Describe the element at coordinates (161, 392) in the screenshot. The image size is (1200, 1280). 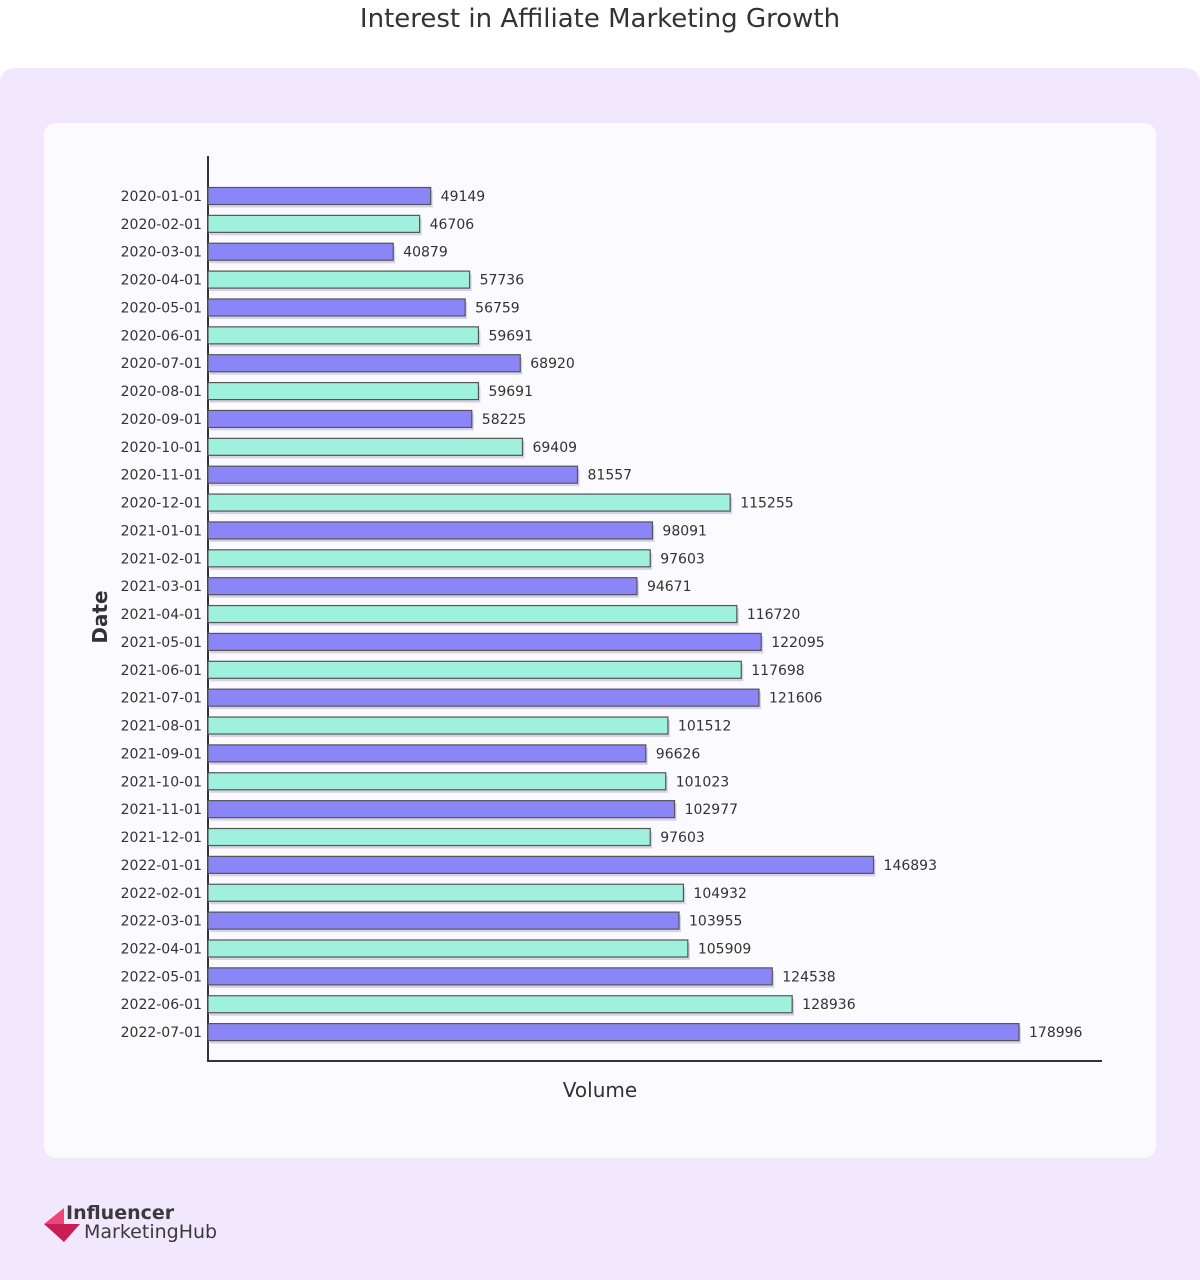
I see `y-tick-label: 2020-08-01` at that location.